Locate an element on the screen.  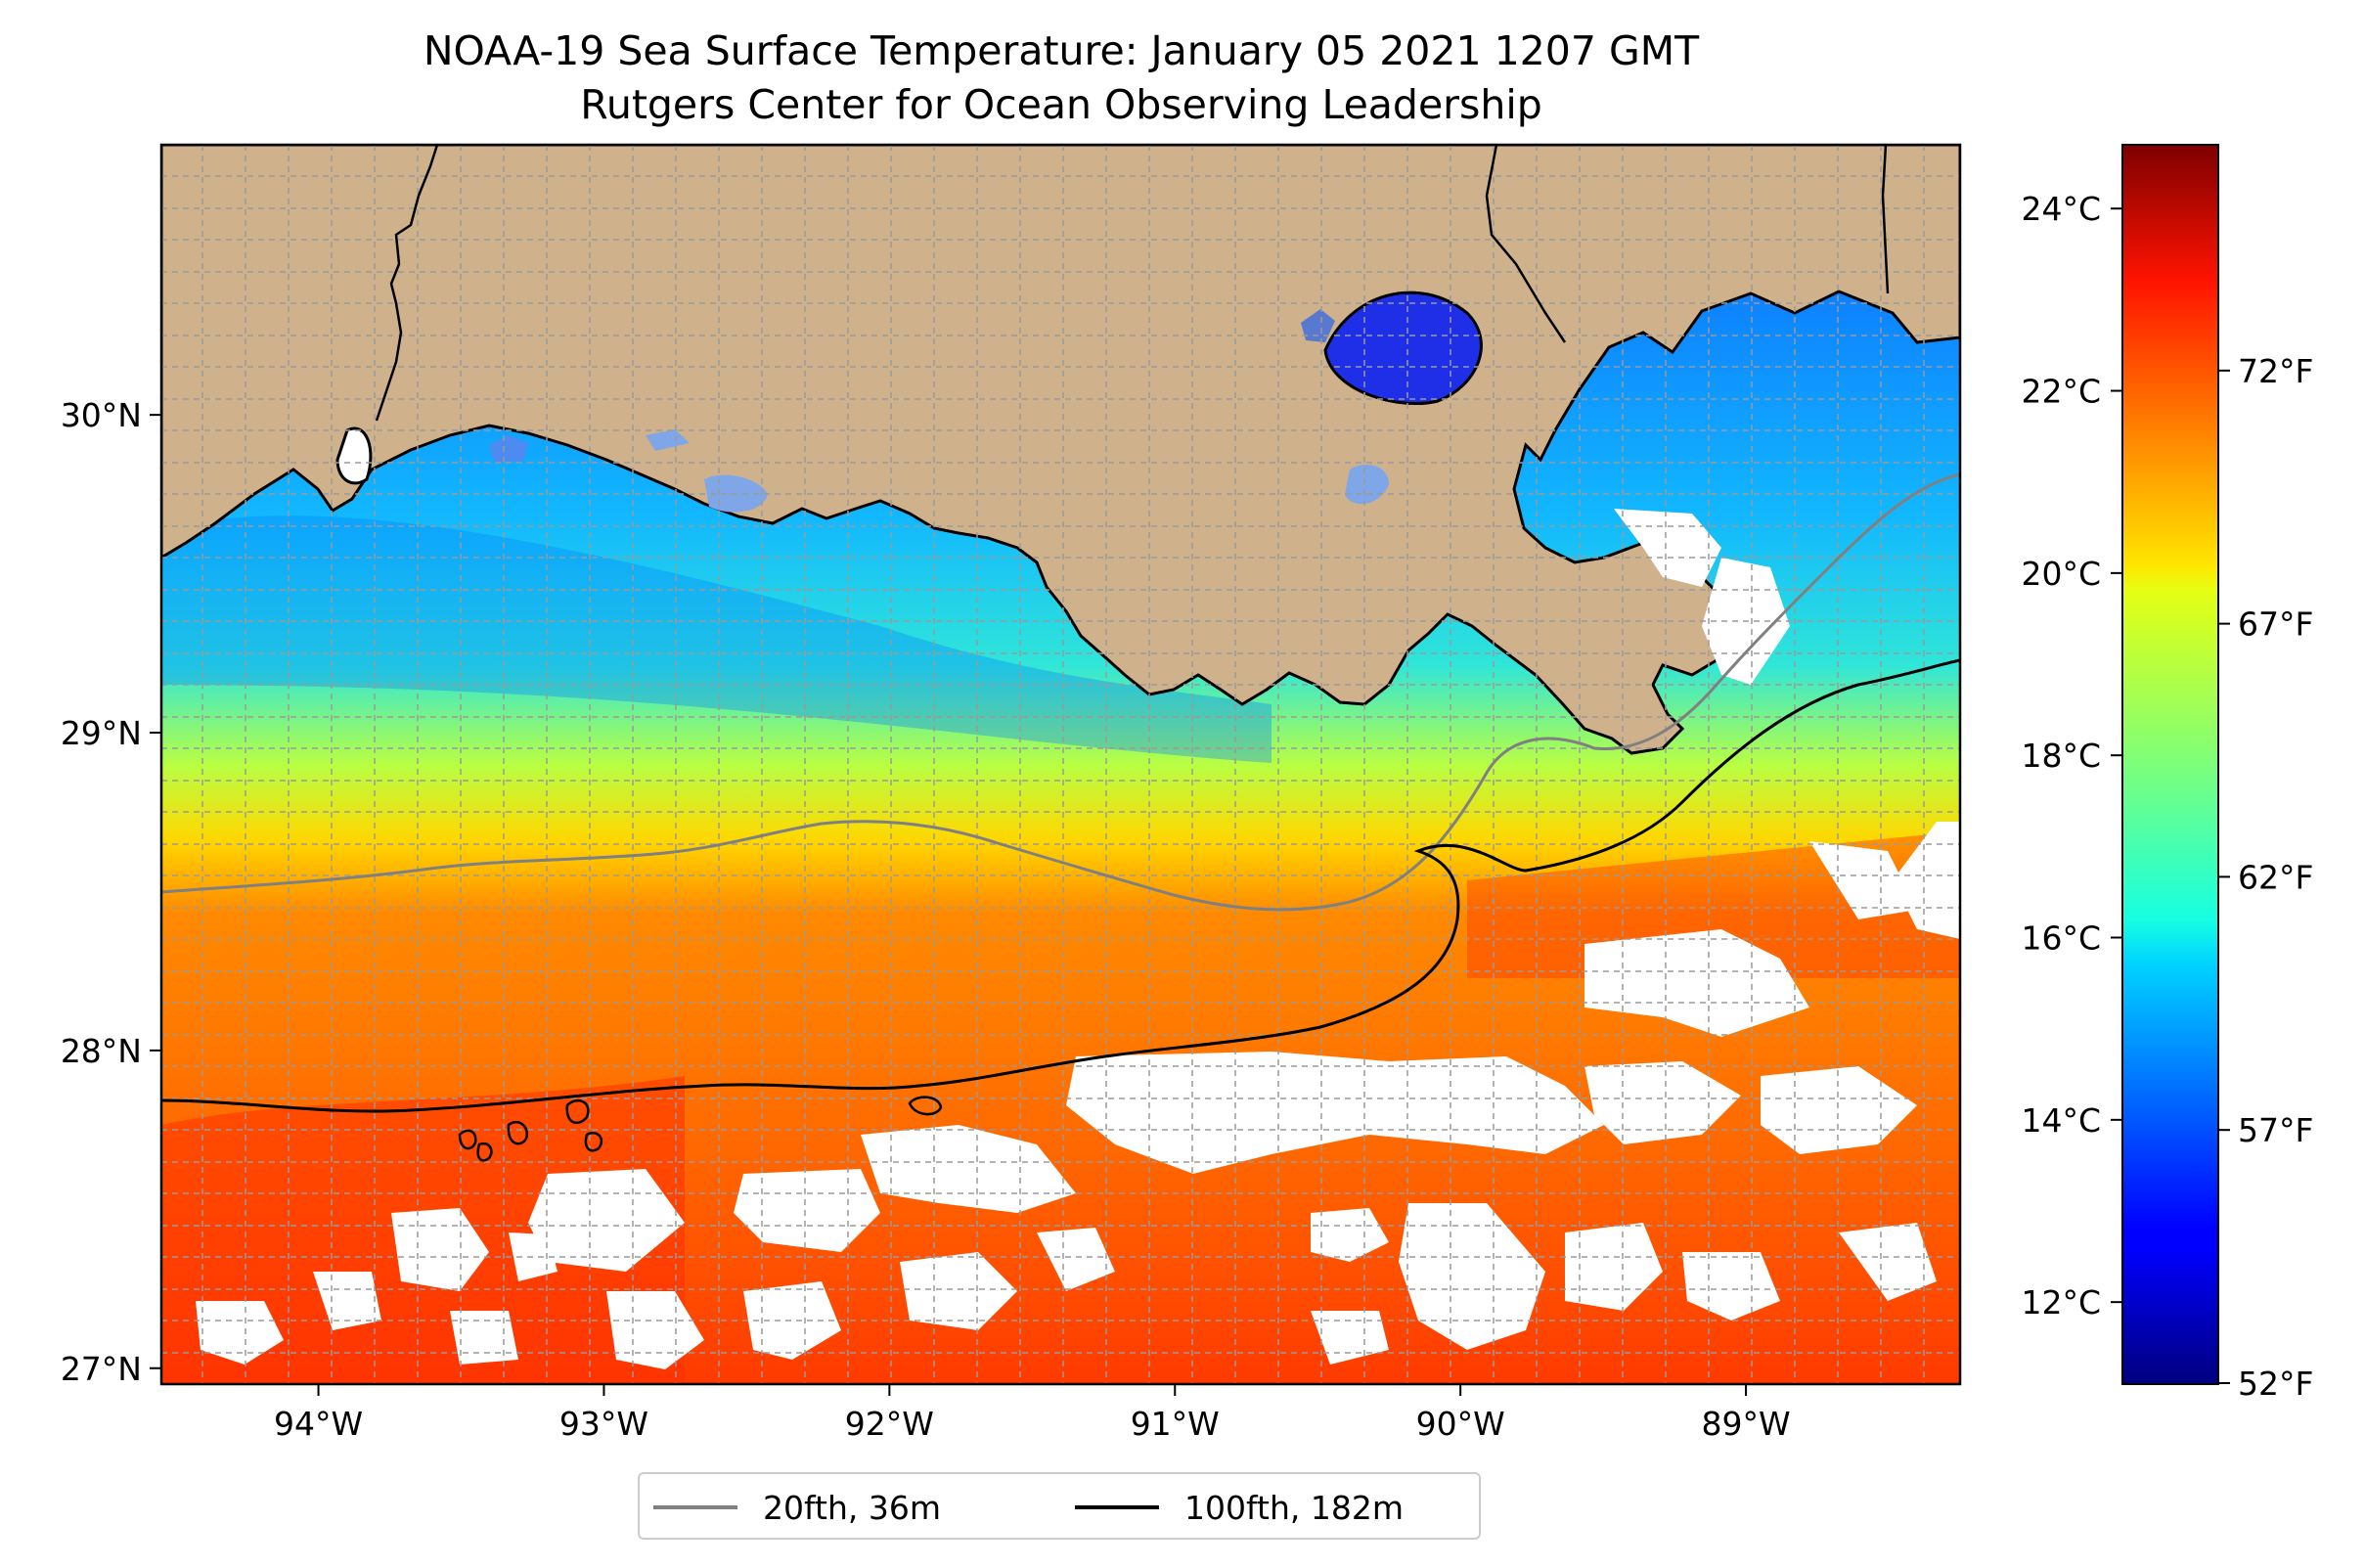
lon-tick-label: 93°W is located at coordinates (603, 1424).